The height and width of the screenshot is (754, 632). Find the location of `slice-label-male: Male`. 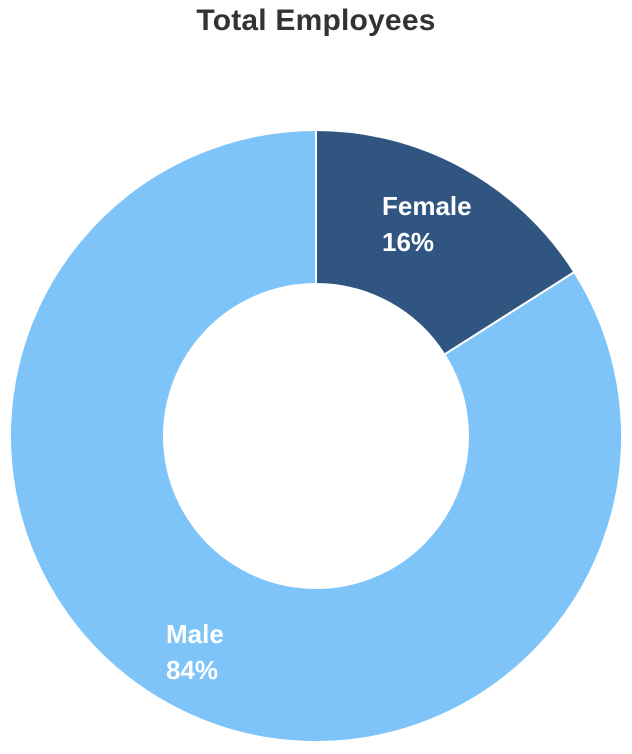

slice-label-male: Male is located at coordinates (195, 634).